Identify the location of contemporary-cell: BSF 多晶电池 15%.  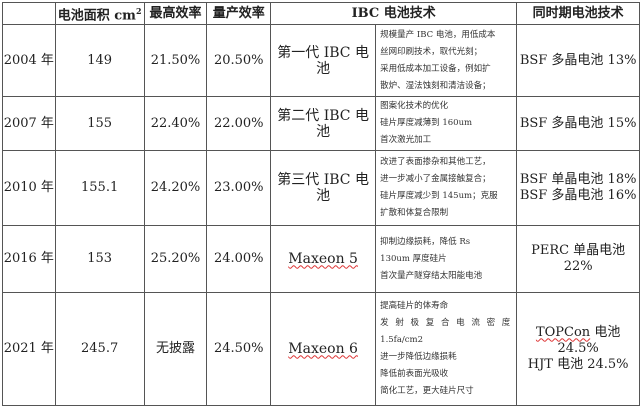
(578, 124).